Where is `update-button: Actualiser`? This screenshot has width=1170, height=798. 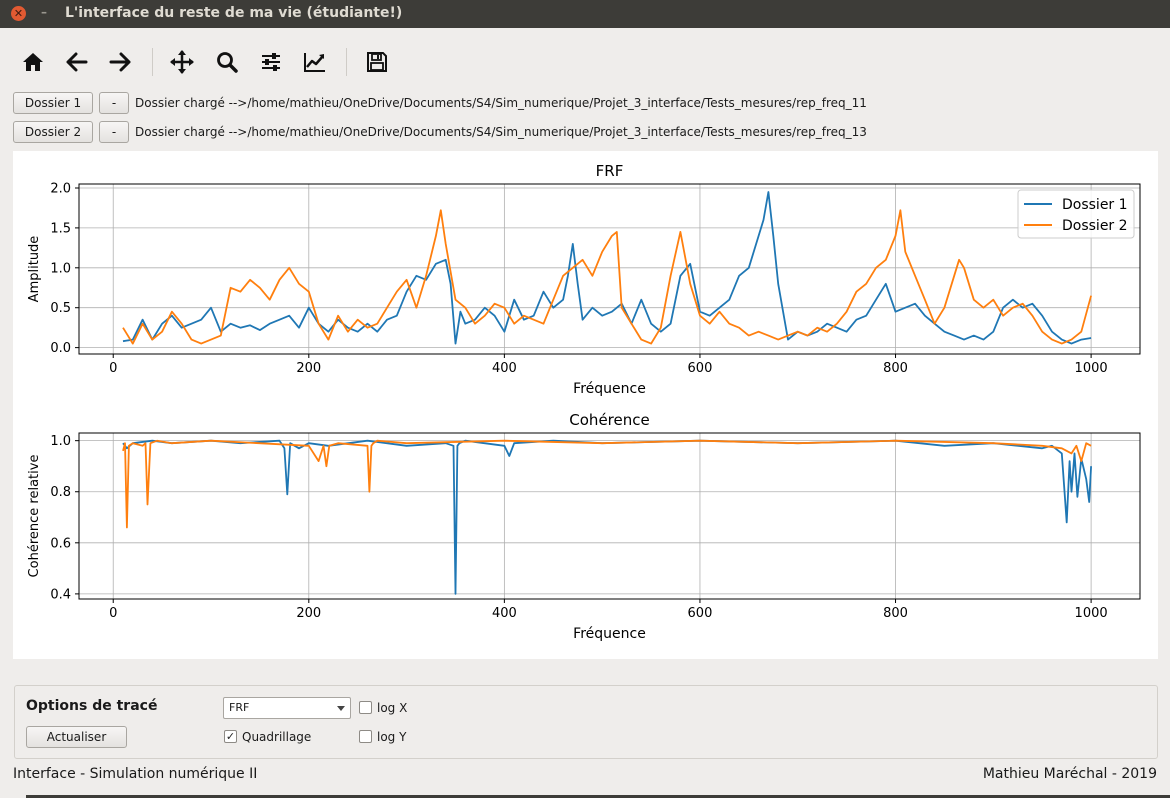 update-button: Actualiser is located at coordinates (76, 737).